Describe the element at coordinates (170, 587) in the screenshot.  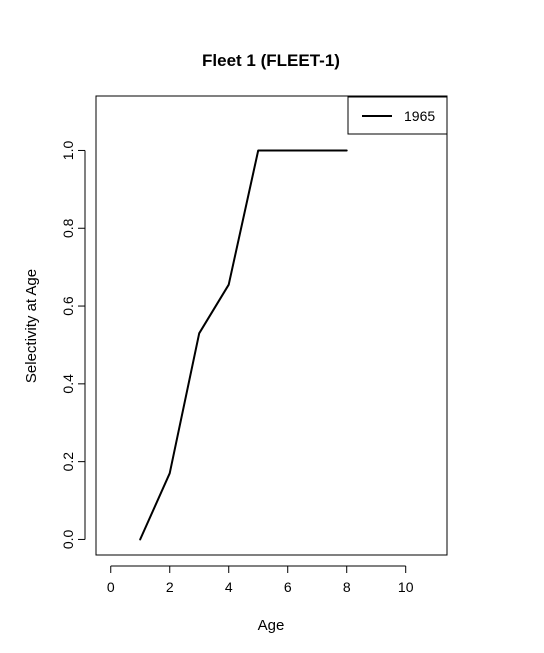
I see `x-tick-label: 2` at that location.